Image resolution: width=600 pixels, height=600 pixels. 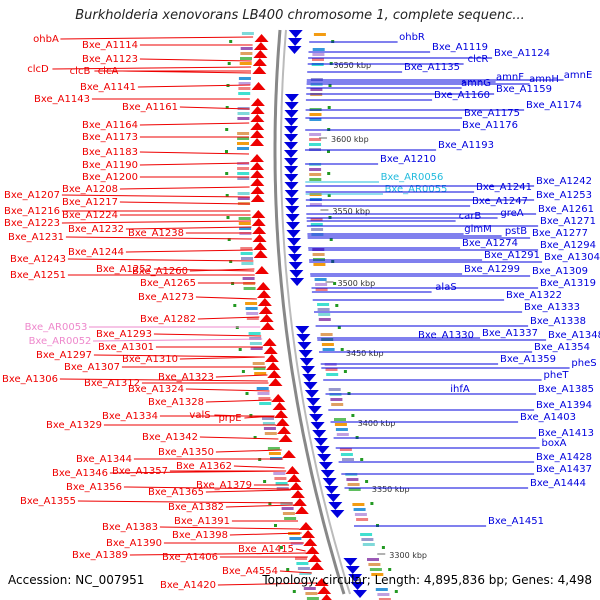 I want to click on left-gene-label: Bxe_A1161, so click(x=150, y=107).